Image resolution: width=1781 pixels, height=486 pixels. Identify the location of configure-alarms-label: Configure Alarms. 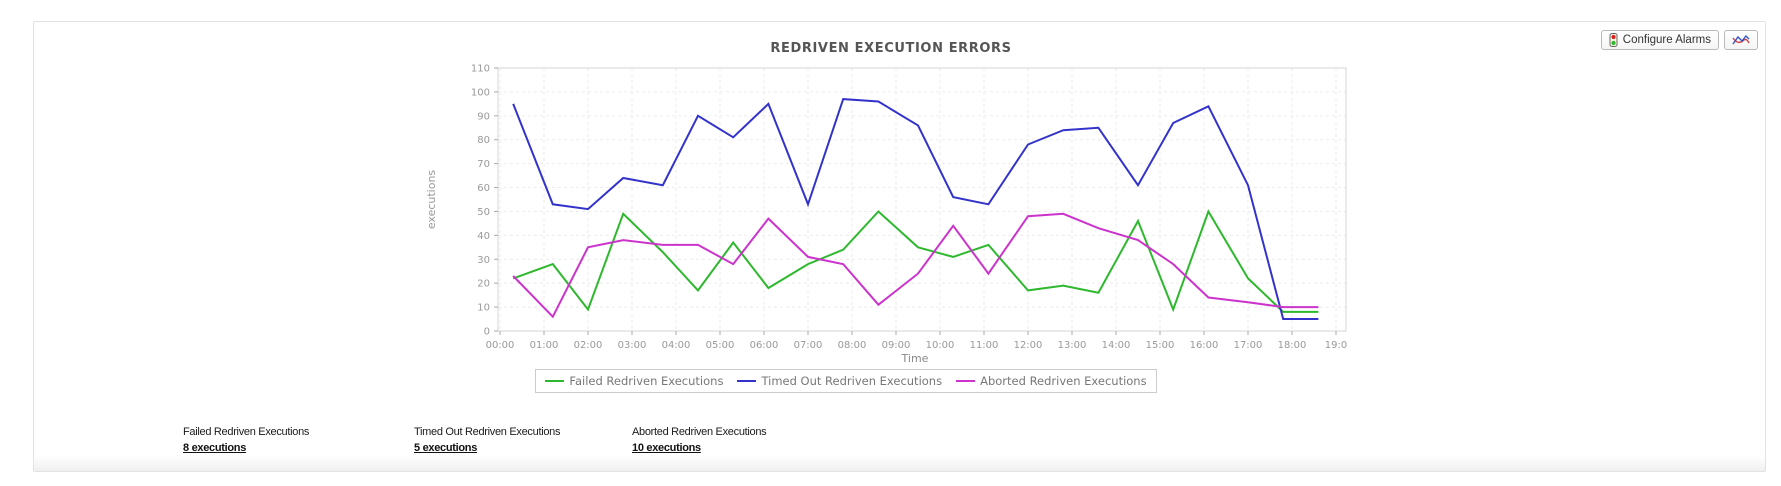
(1666, 40).